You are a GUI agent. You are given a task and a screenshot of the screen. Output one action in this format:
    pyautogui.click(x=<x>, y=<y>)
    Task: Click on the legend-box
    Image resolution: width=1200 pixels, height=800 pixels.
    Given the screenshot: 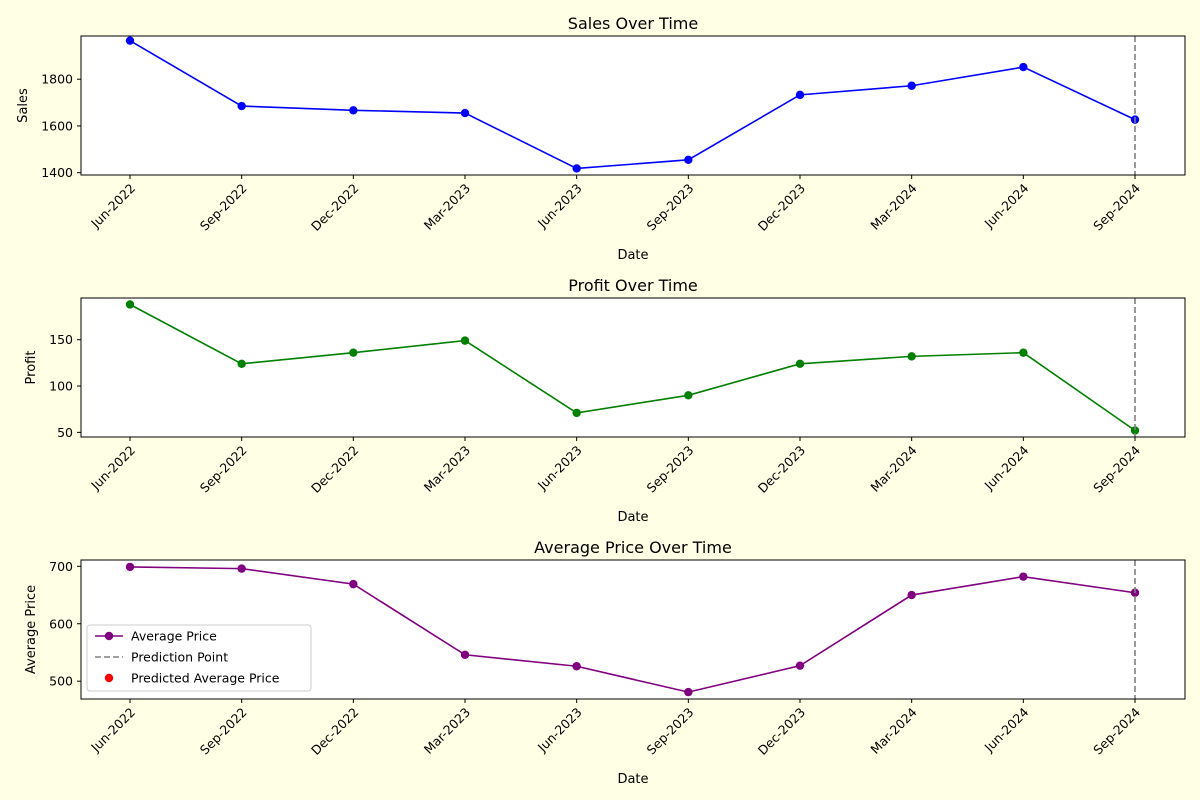 What is the action you would take?
    pyautogui.click(x=199, y=658)
    